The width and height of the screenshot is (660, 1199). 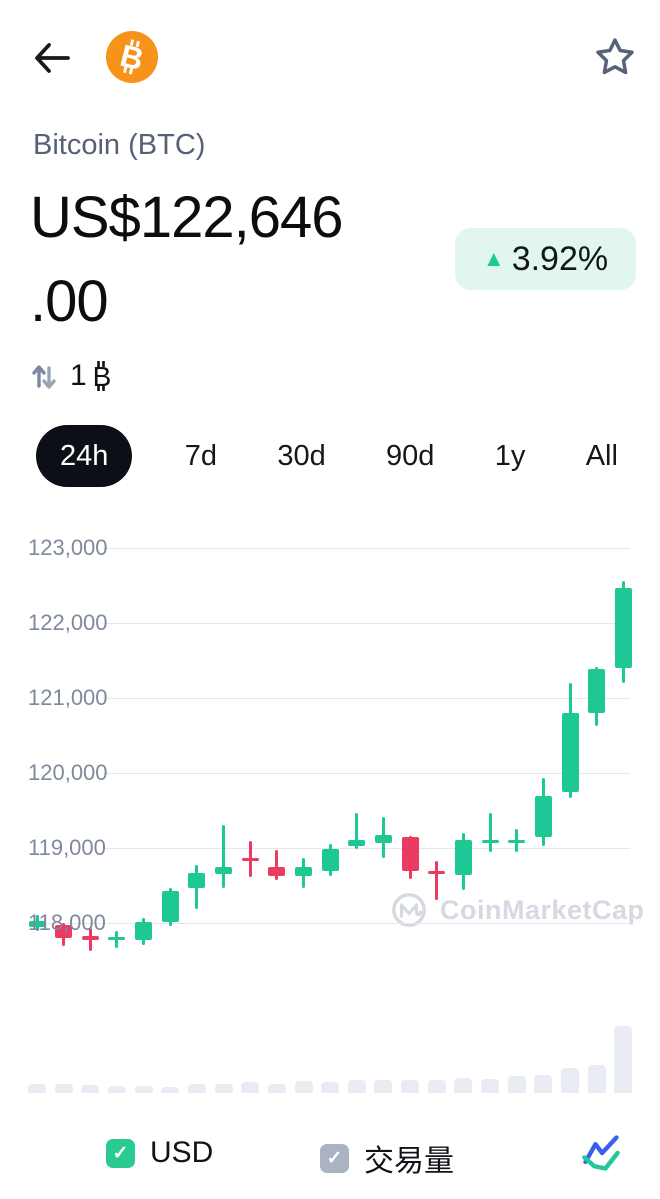 What do you see at coordinates (330, 1056) in the screenshot?
I see `volume-bars` at bounding box center [330, 1056].